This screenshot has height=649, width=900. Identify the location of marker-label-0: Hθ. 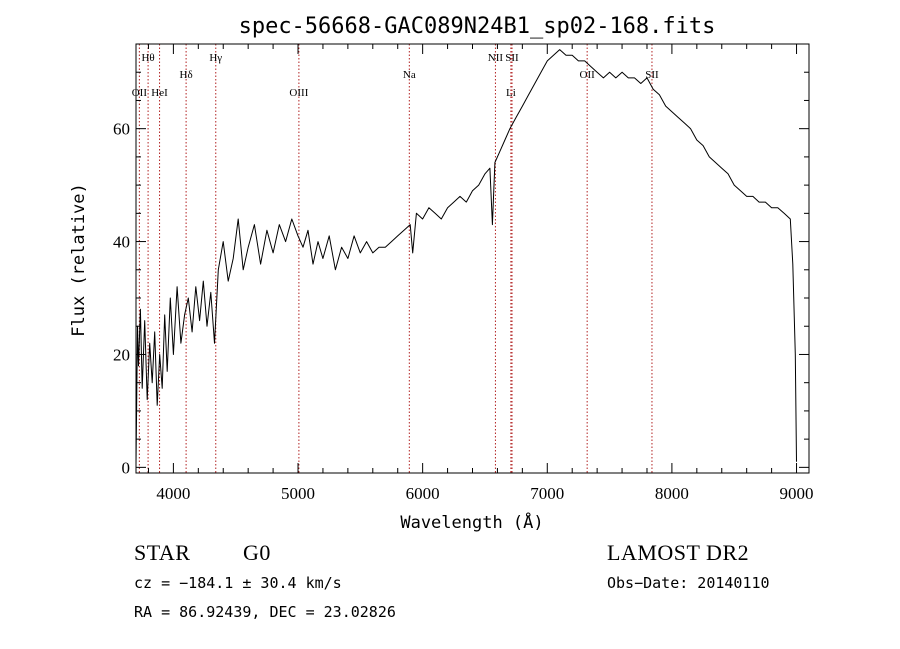
(147, 58).